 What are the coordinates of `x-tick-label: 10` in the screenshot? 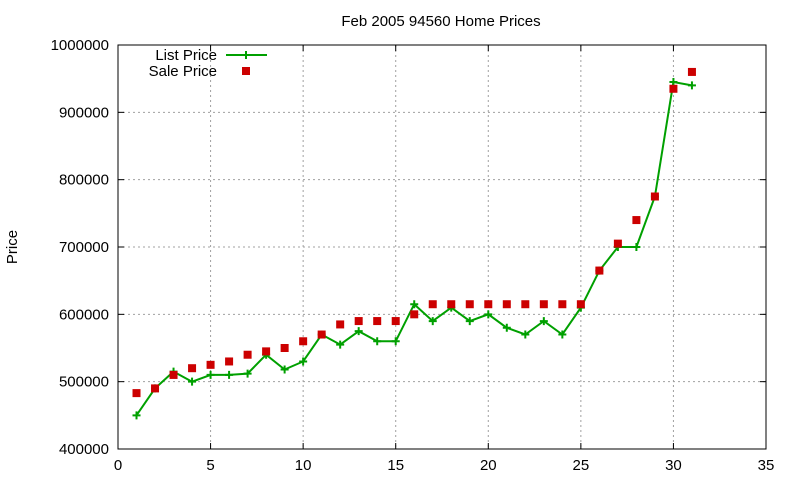 It's located at (303, 465).